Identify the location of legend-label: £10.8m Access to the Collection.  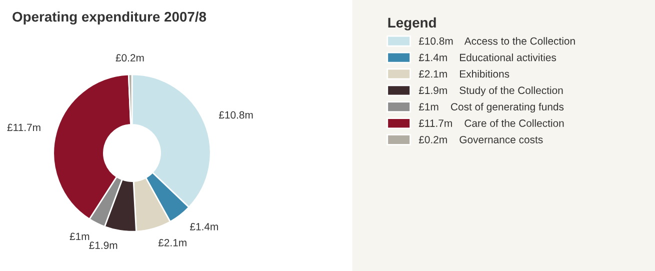
(496, 41).